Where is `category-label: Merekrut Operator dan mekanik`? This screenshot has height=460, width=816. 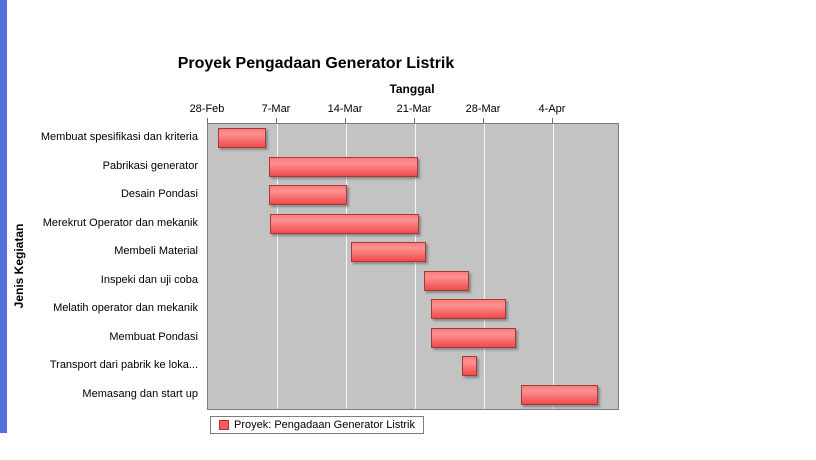 category-label: Merekrut Operator dan mekanik is located at coordinates (120, 222).